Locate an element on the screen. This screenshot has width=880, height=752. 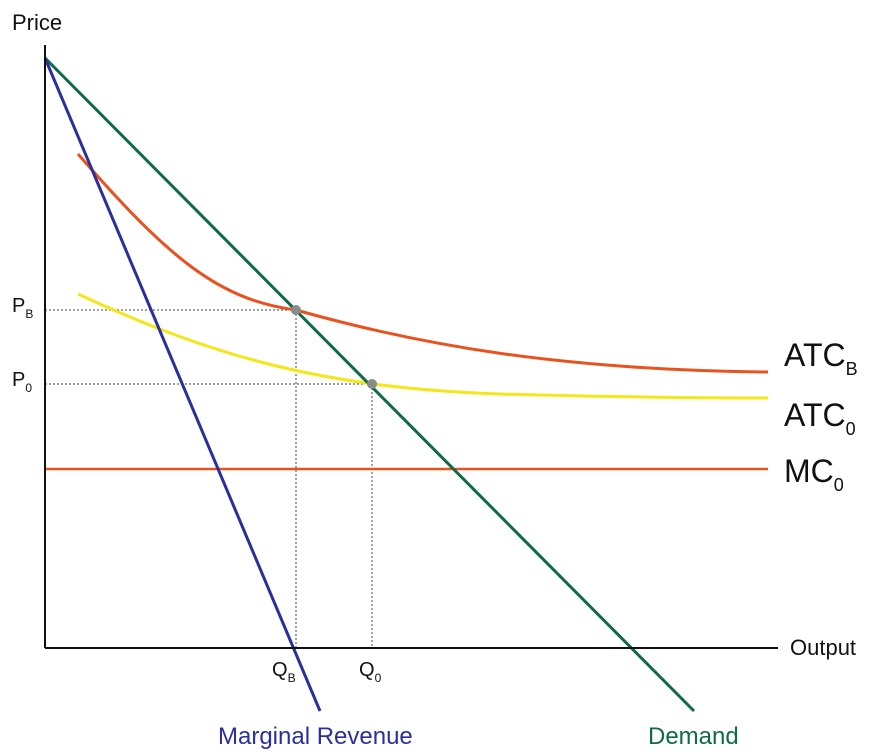
mc0-label-main: MC is located at coordinates (809, 471).